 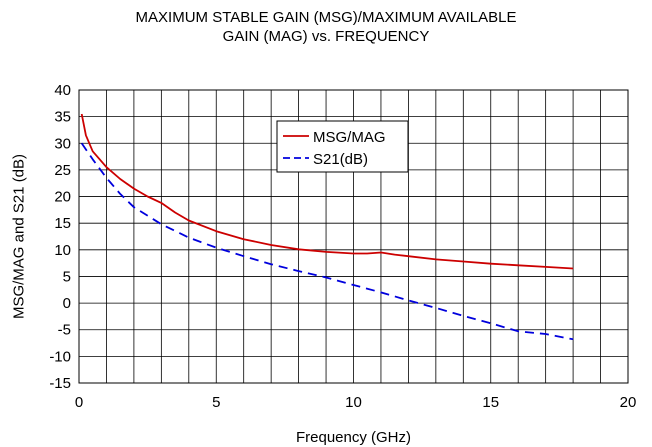 I want to click on chart-title-line-2: GAIN (MAG) vs. FREQUENCY, so click(x=326, y=36).